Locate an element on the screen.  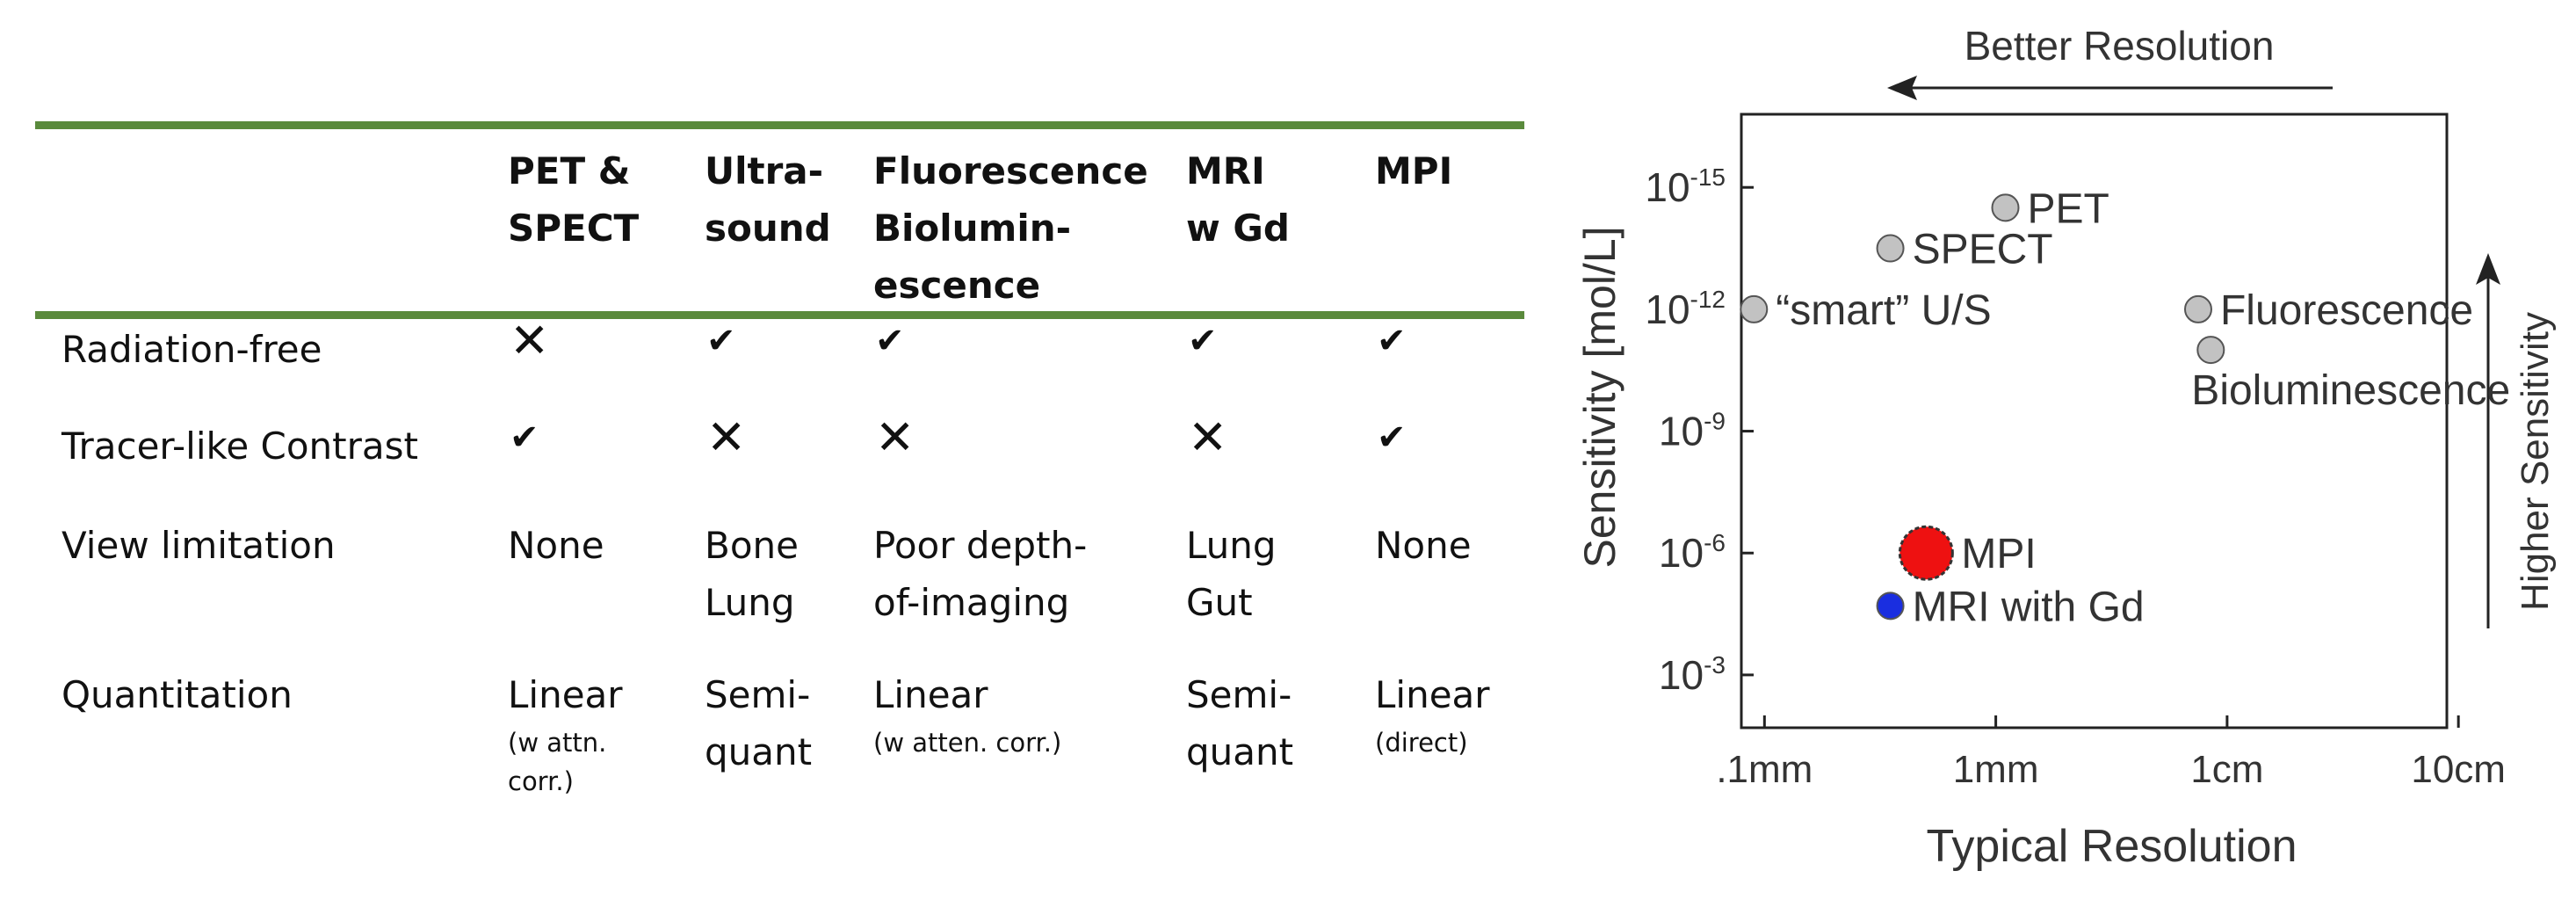
x-tick-label: 1cm is located at coordinates (2226, 769).